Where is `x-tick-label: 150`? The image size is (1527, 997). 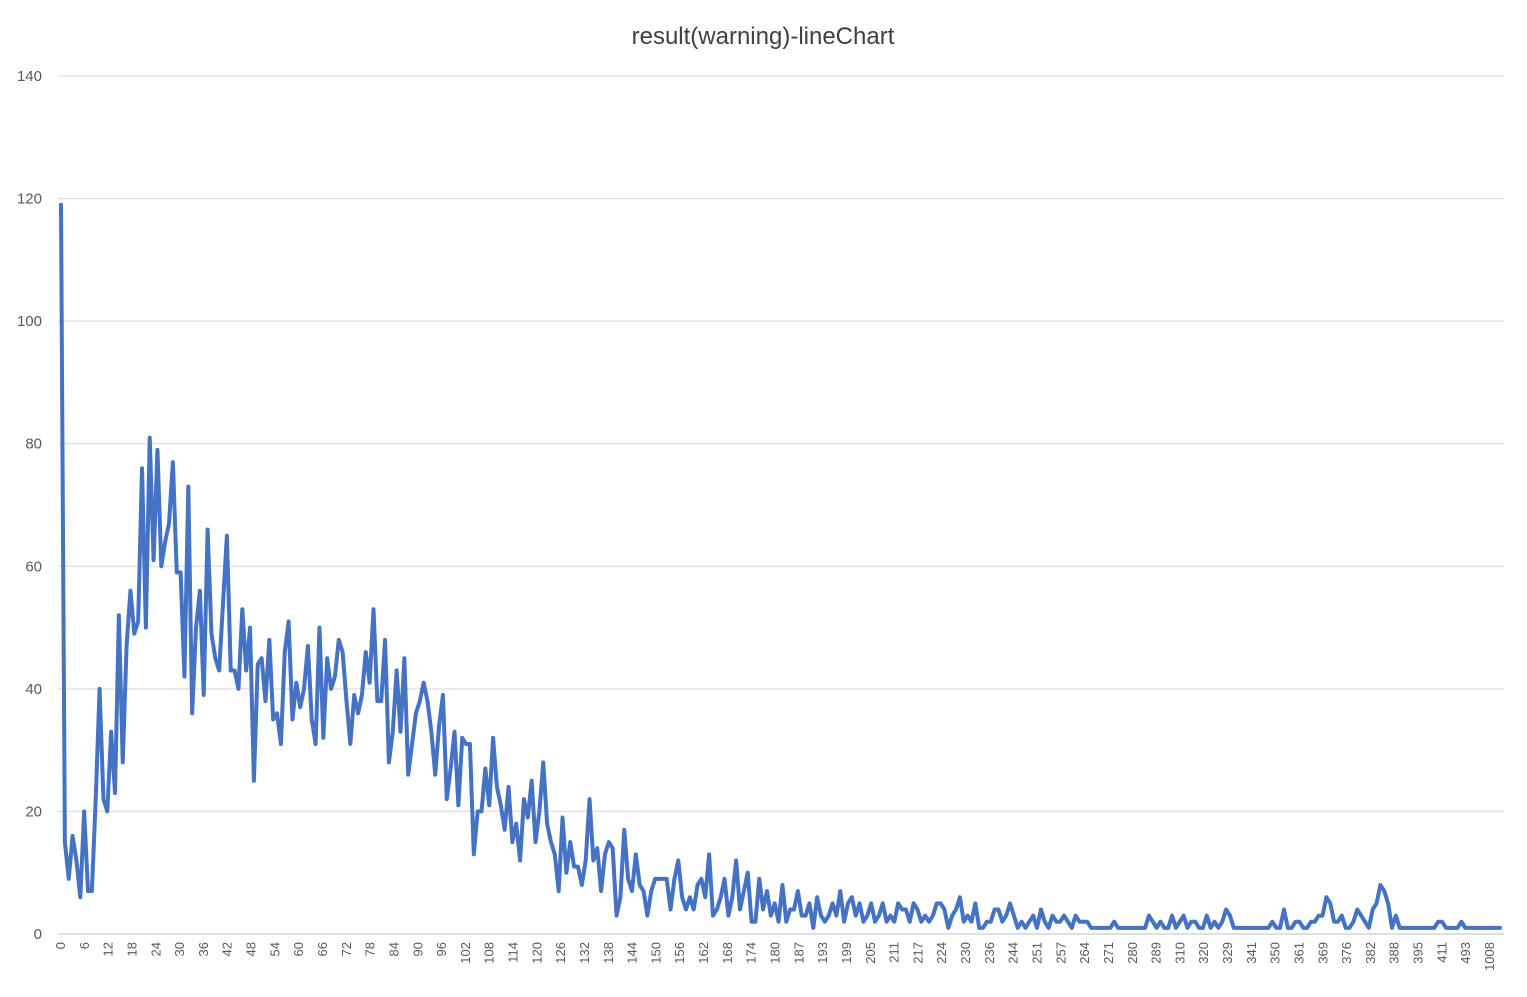 x-tick-label: 150 is located at coordinates (655, 953).